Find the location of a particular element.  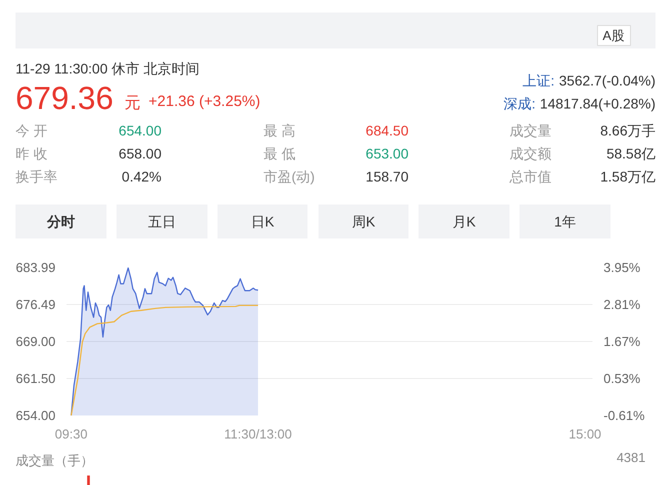

line-series is located at coordinates (164, 360).